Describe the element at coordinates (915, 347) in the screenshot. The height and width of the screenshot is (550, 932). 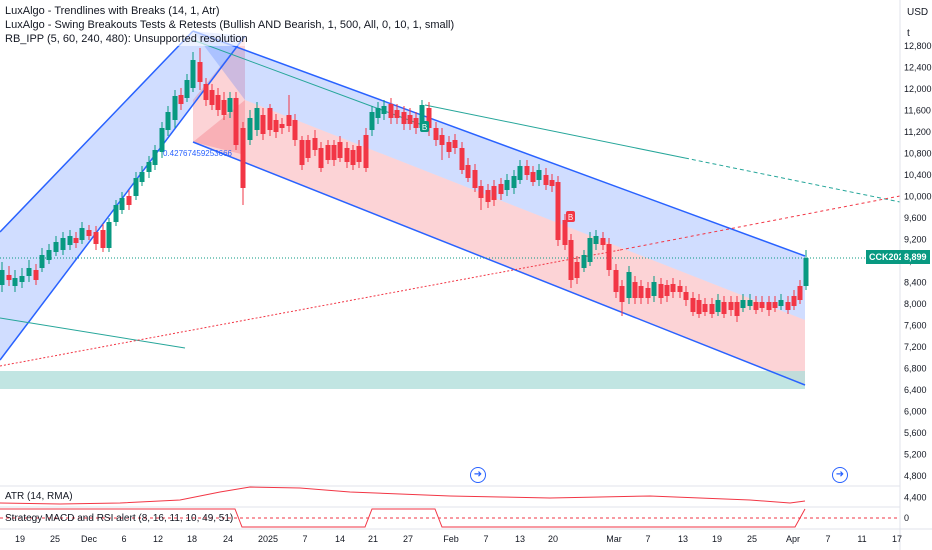
I see `price-tick-label: 7,200` at that location.